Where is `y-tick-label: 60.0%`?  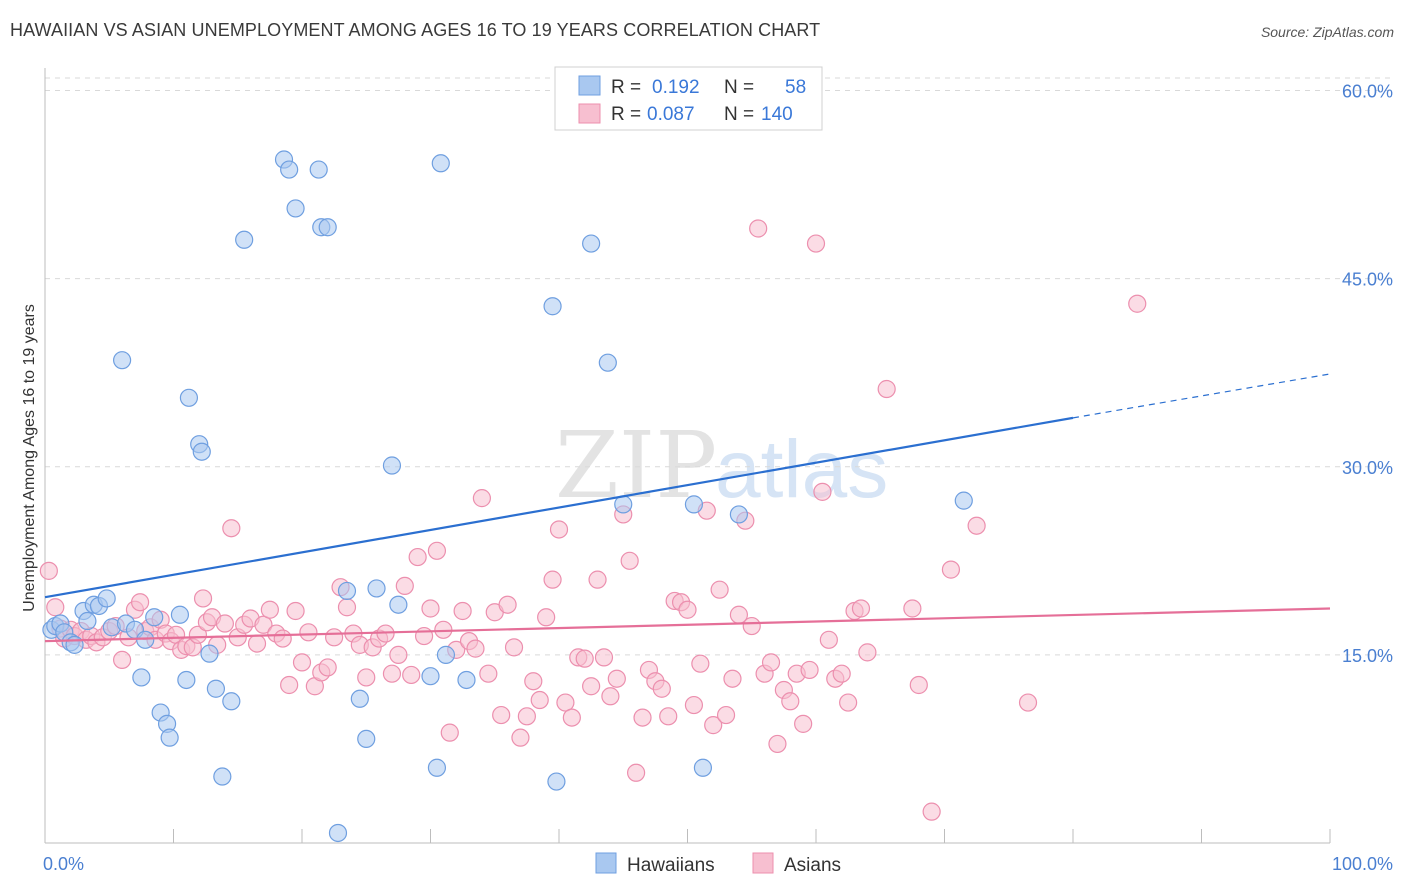 y-tick-label: 60.0% is located at coordinates (1367, 92).